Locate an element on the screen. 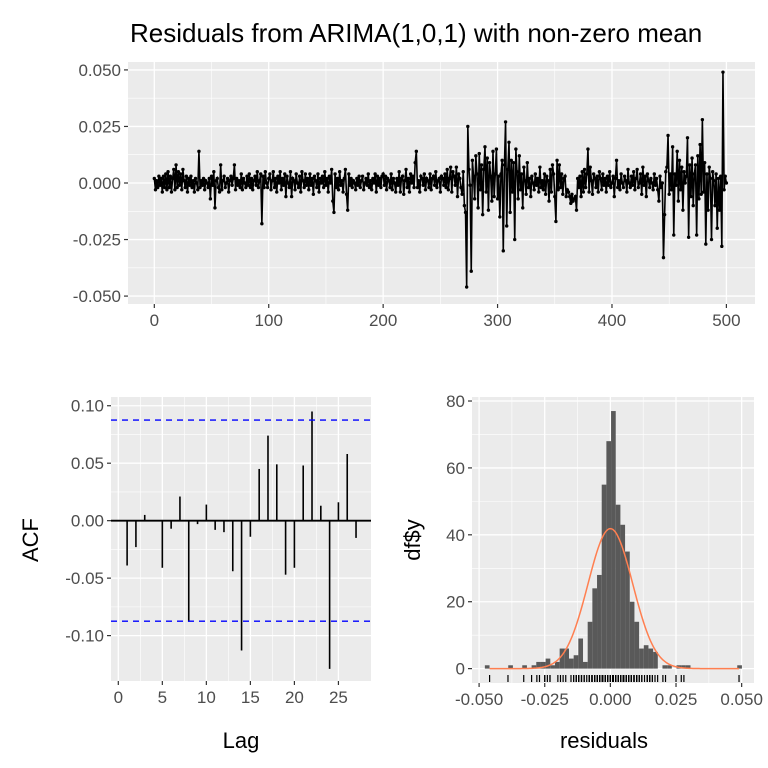 Image resolution: width=768 pixels, height=768 pixels. acf-tick-label-x: 15 is located at coordinates (250, 697).